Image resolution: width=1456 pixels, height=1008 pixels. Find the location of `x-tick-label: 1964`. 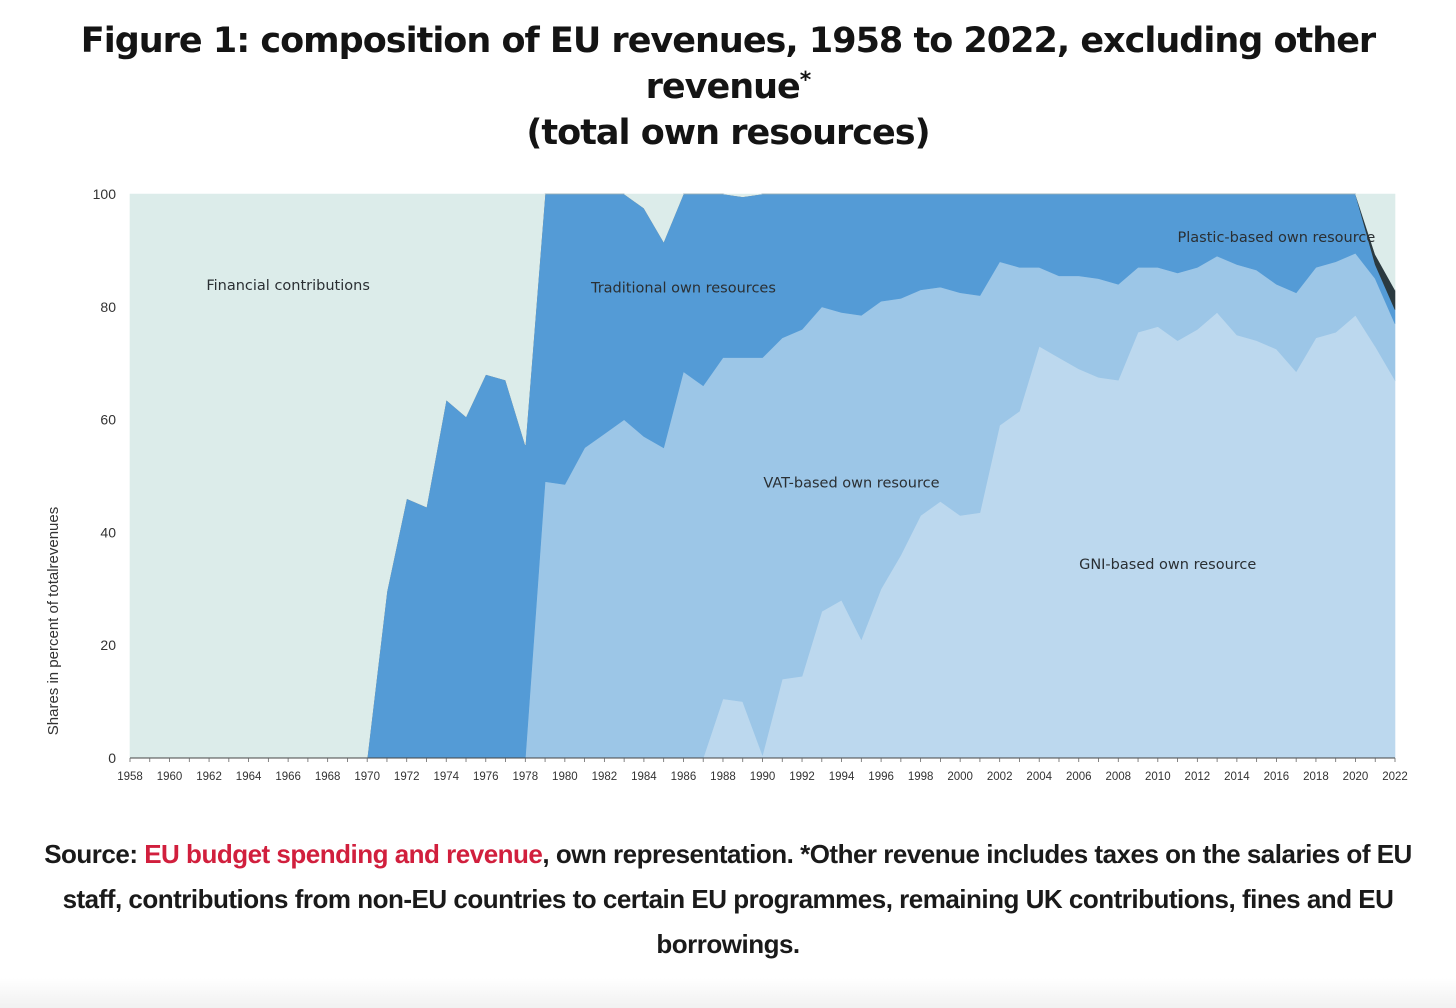

x-tick-label: 1964 is located at coordinates (249, 777).